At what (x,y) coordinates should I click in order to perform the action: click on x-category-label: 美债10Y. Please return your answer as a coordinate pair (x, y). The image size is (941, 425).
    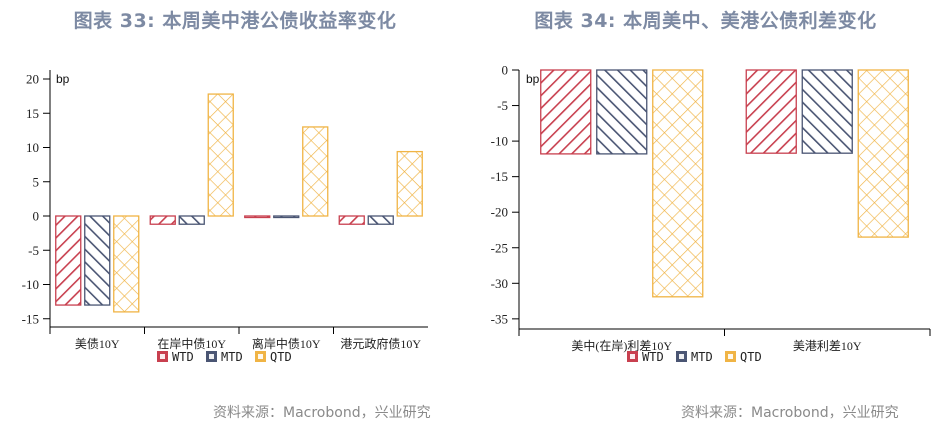
    Looking at the image, I should click on (97, 344).